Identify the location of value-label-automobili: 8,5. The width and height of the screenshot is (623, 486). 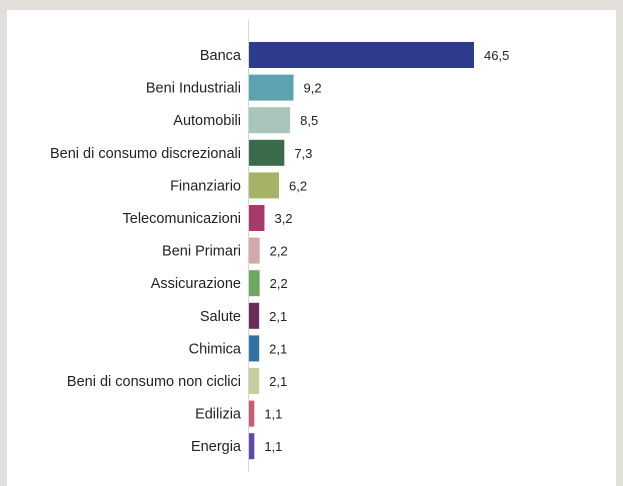
(309, 120).